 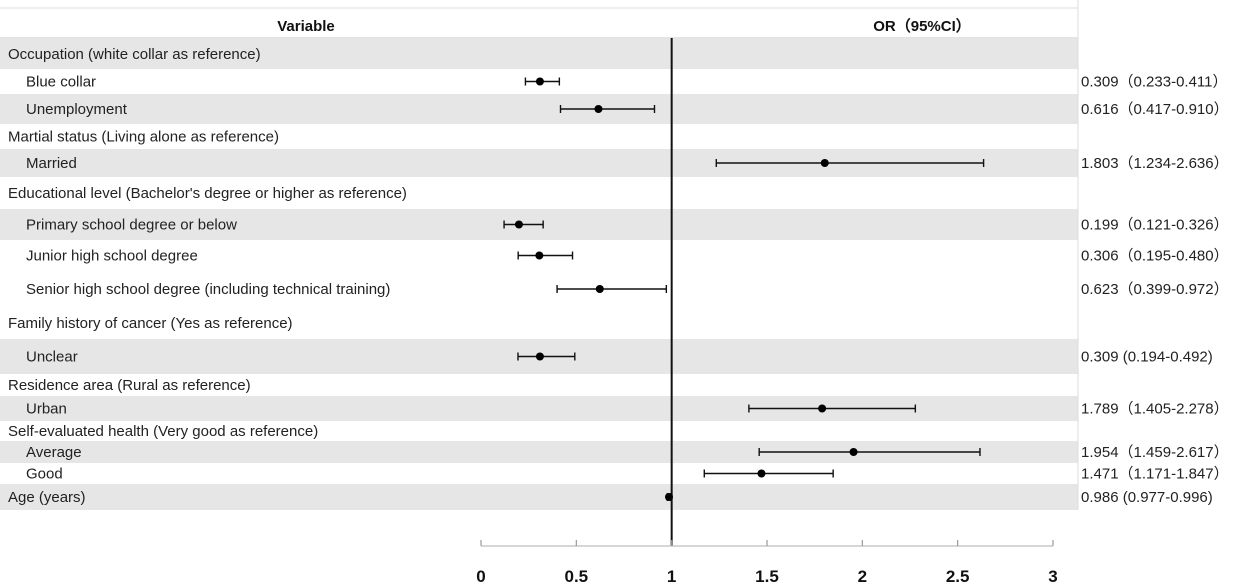 What do you see at coordinates (862, 576) in the screenshot?
I see `x-tick-label: 2` at bounding box center [862, 576].